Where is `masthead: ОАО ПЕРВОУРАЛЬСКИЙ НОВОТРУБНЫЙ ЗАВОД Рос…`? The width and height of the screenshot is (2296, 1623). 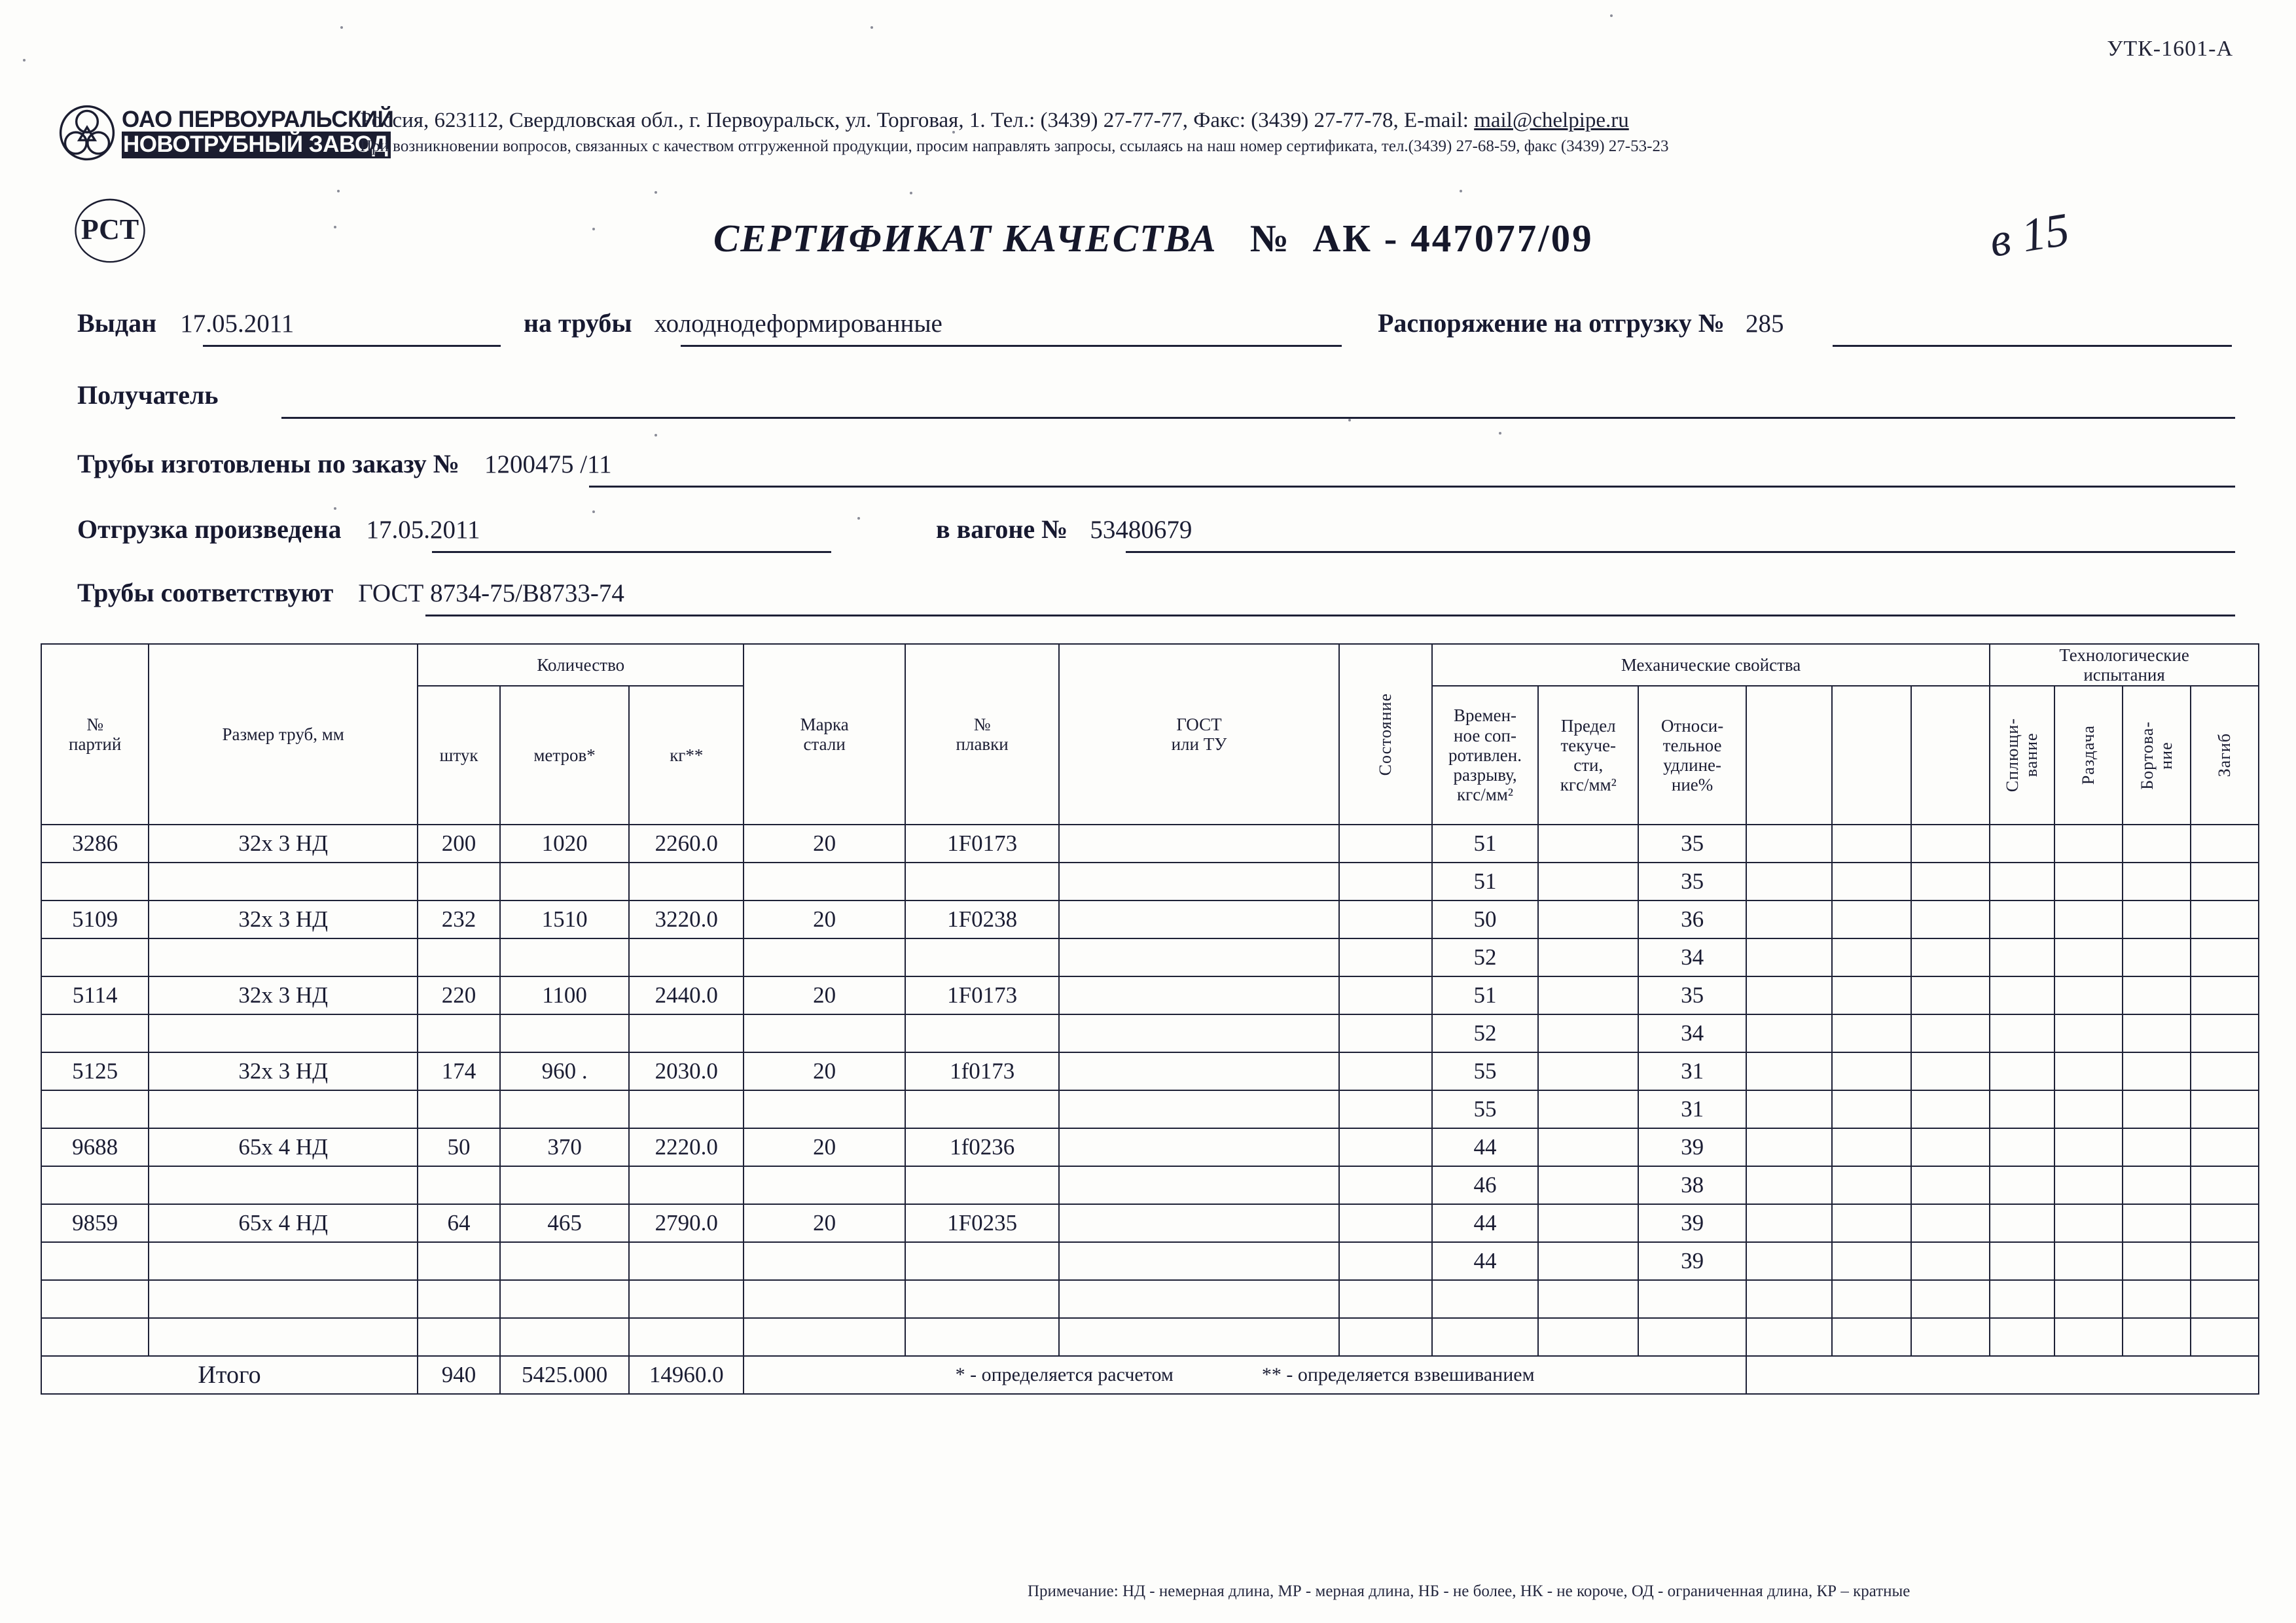
masthead: ОАО ПЕРВОУРАЛЬСКИЙ НОВОТРУБНЫЙ ЗАВОД Рос… is located at coordinates (1151, 141).